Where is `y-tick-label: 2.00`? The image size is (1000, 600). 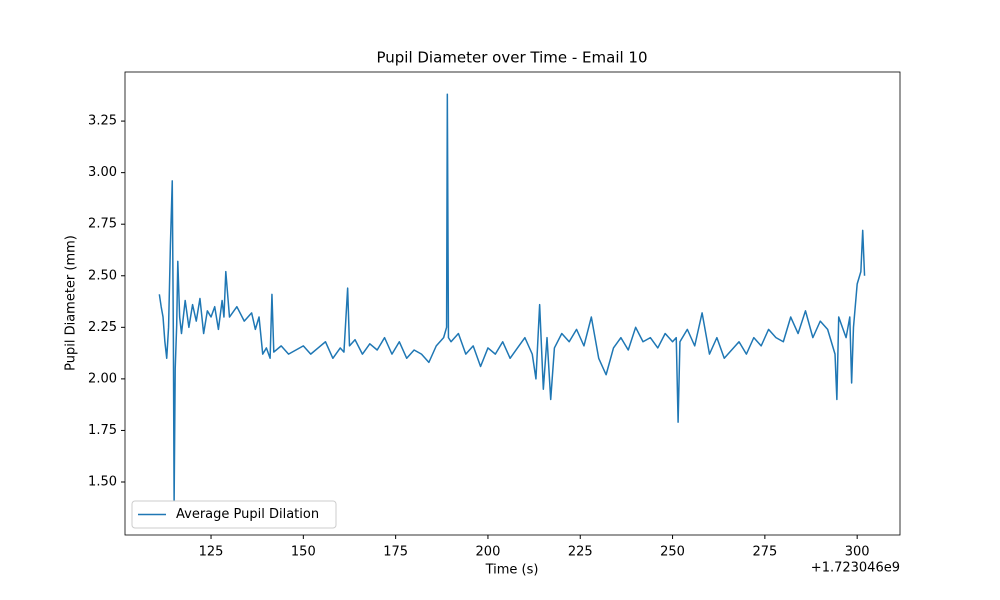
y-tick-label: 2.00 is located at coordinates (102, 378).